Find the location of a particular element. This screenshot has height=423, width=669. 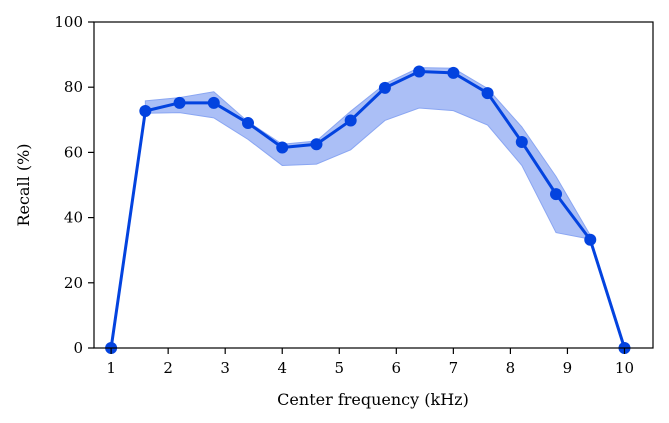

x-tick-label: 6 is located at coordinates (397, 368).